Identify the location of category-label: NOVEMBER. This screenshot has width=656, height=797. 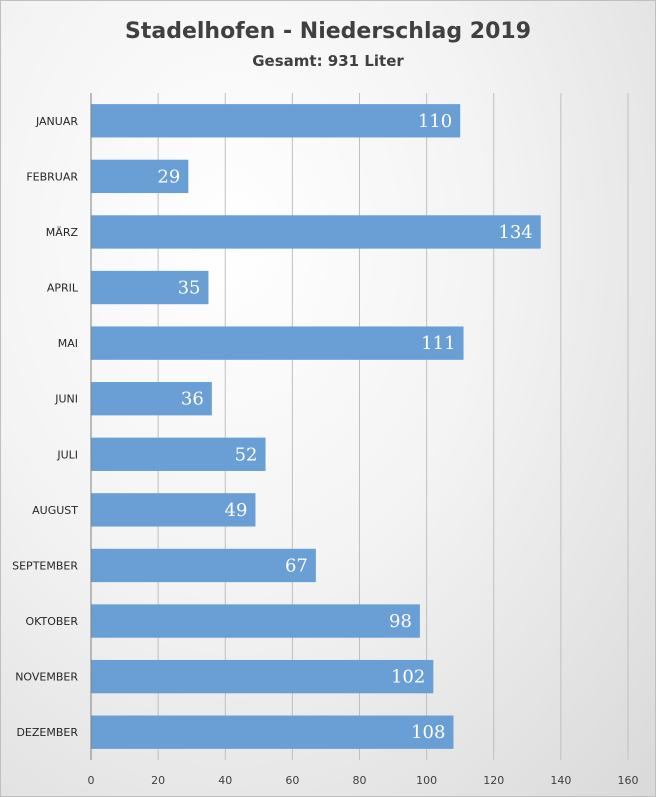
(46, 677).